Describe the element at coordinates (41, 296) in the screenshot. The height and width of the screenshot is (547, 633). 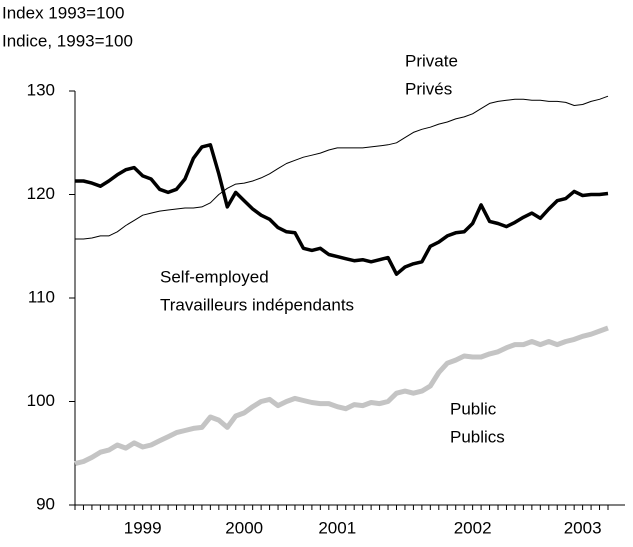
I see `y-tick-label: 110` at that location.